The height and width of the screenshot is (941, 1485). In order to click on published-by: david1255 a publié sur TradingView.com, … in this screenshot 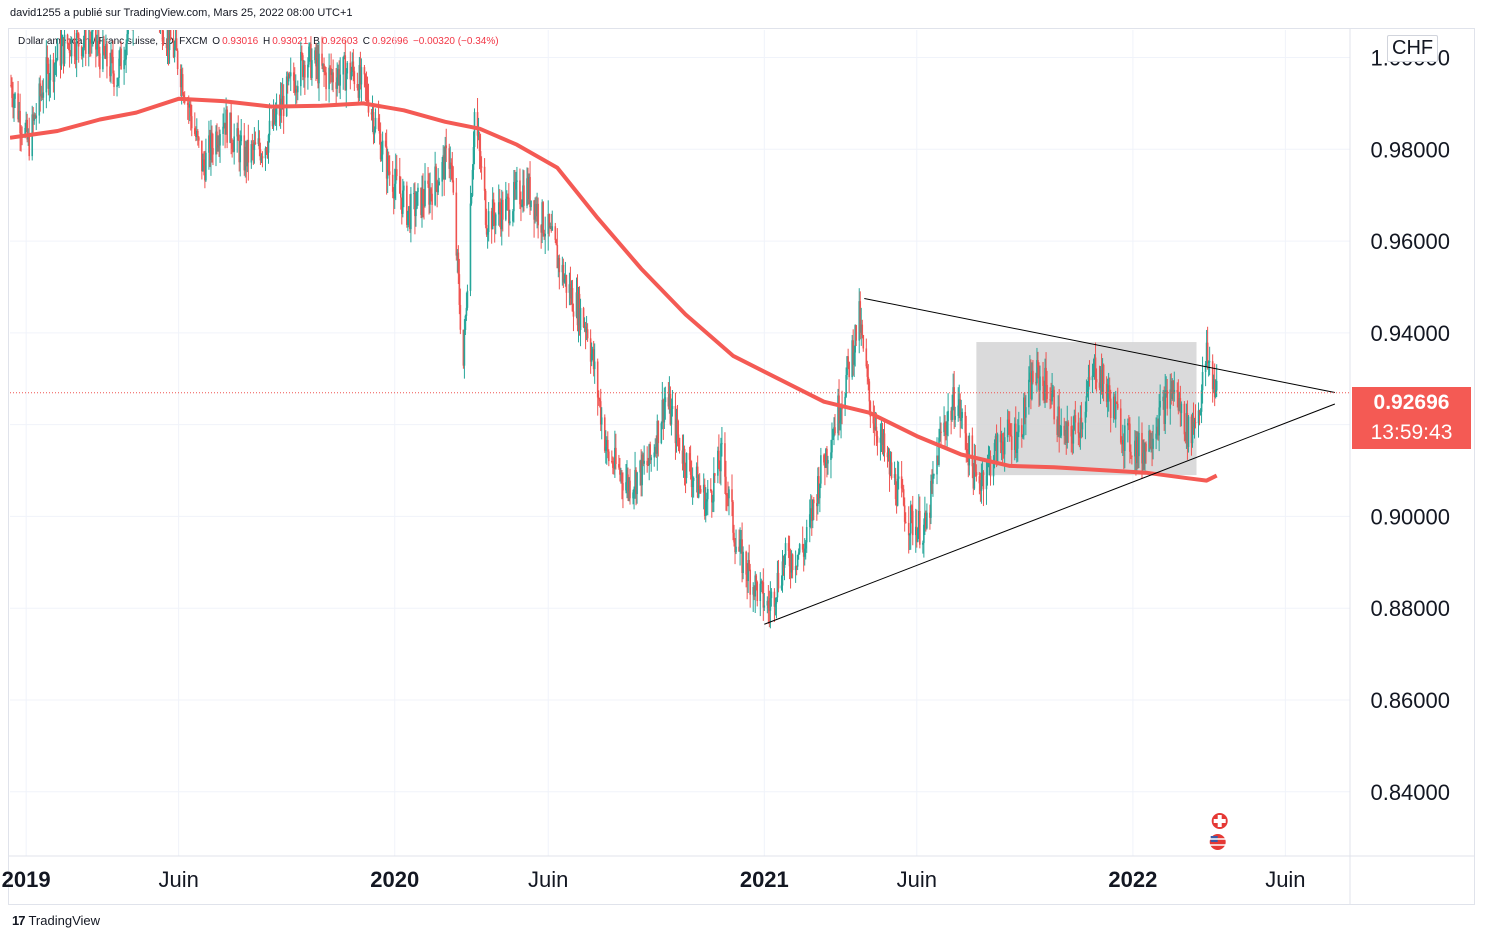, I will do `click(181, 13)`.